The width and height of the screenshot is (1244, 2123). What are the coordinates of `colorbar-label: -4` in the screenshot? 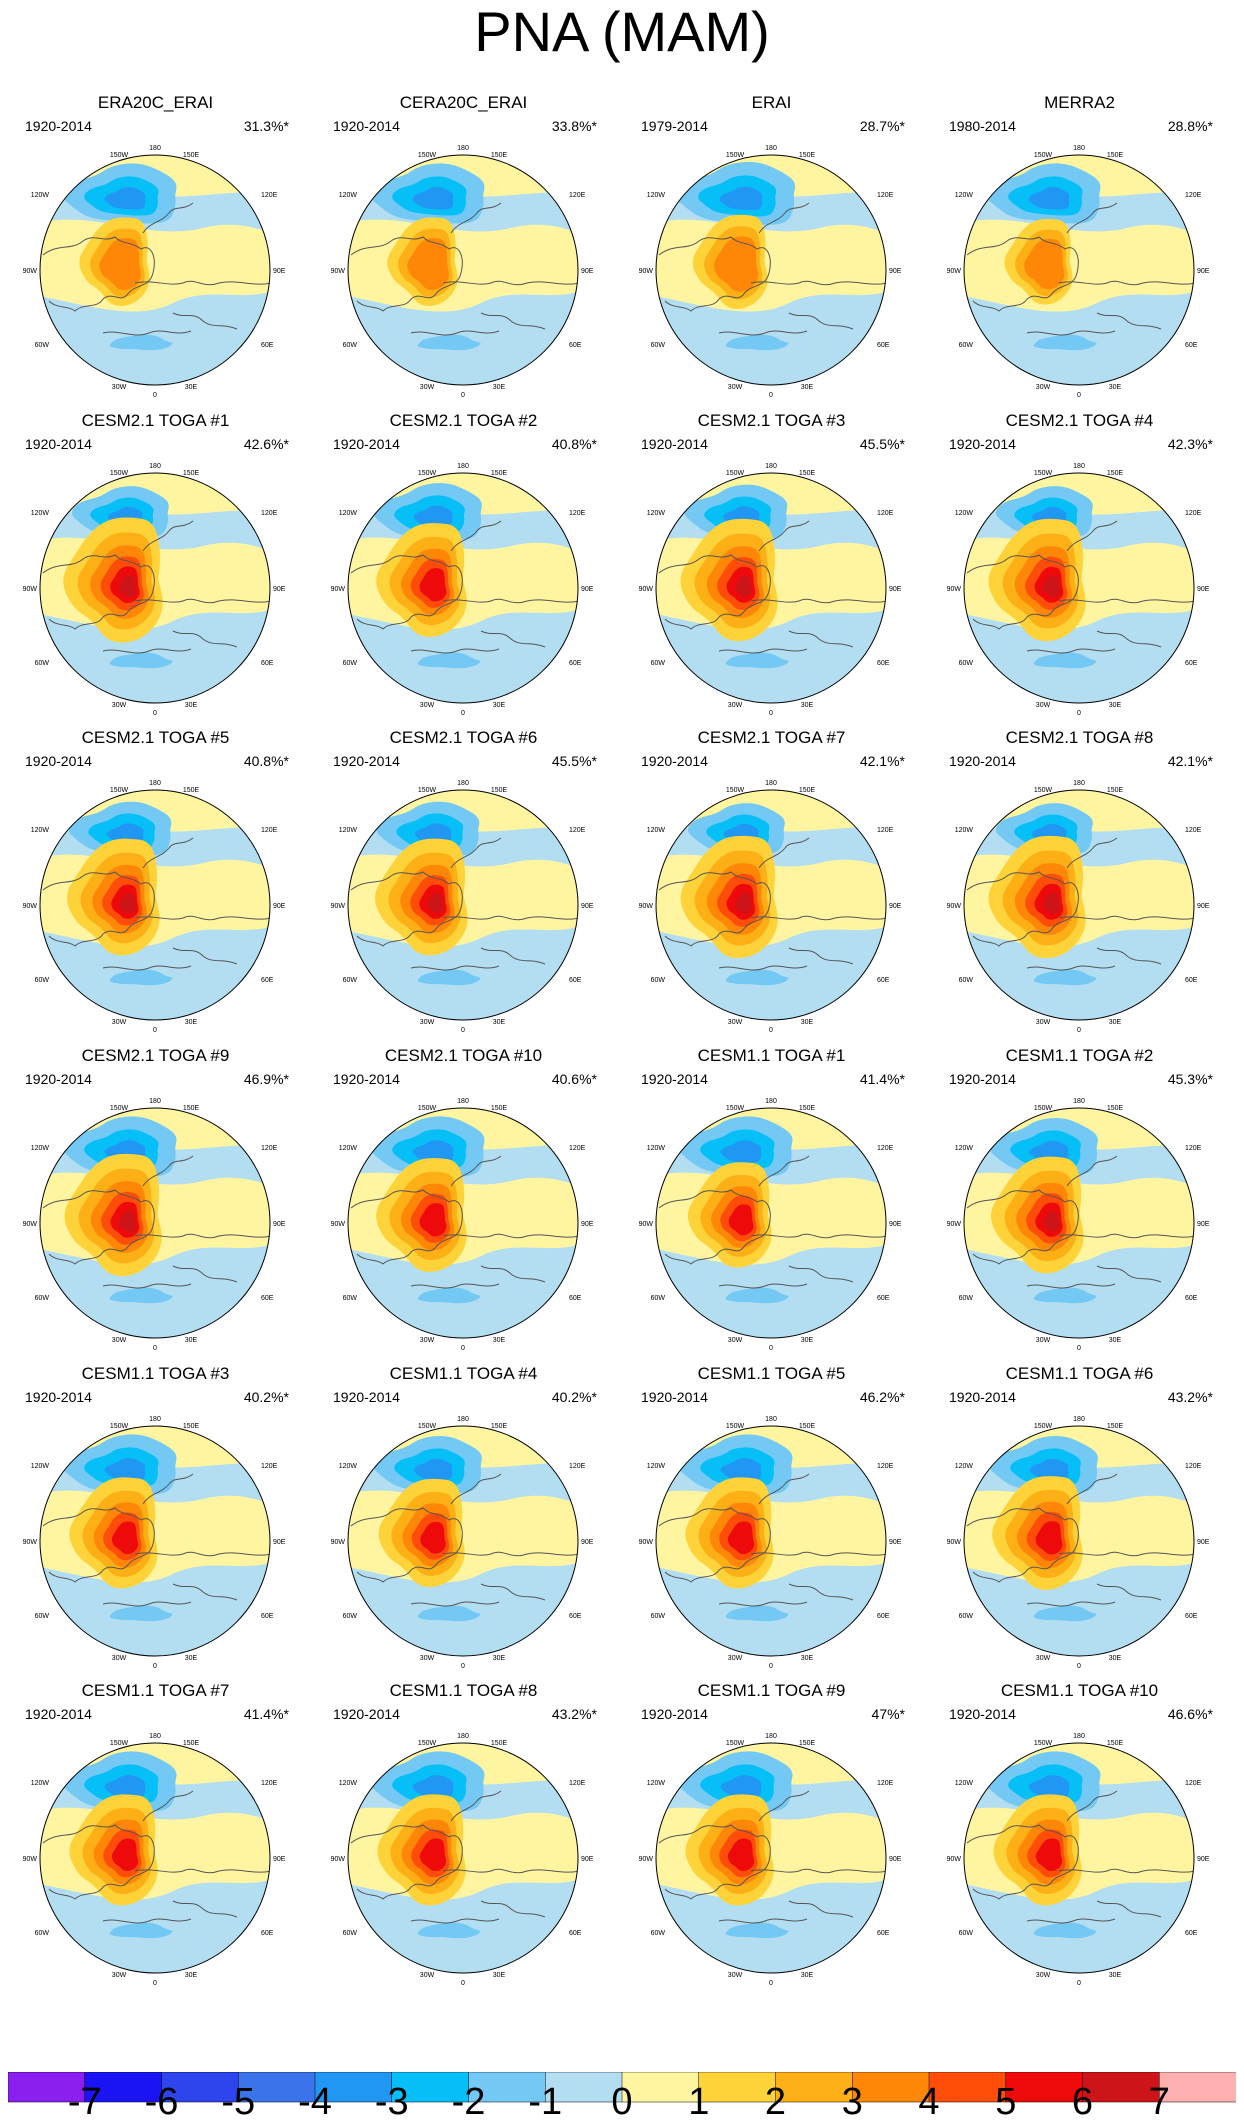 It's located at (315, 2102).